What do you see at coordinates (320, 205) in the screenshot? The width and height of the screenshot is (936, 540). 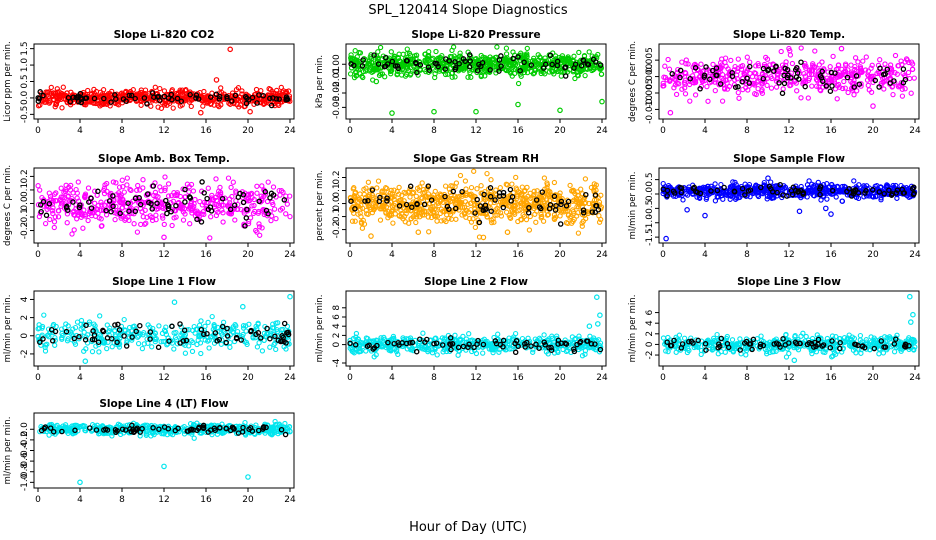 I see `panel-y-axis-label: percent per min.` at bounding box center [320, 205].